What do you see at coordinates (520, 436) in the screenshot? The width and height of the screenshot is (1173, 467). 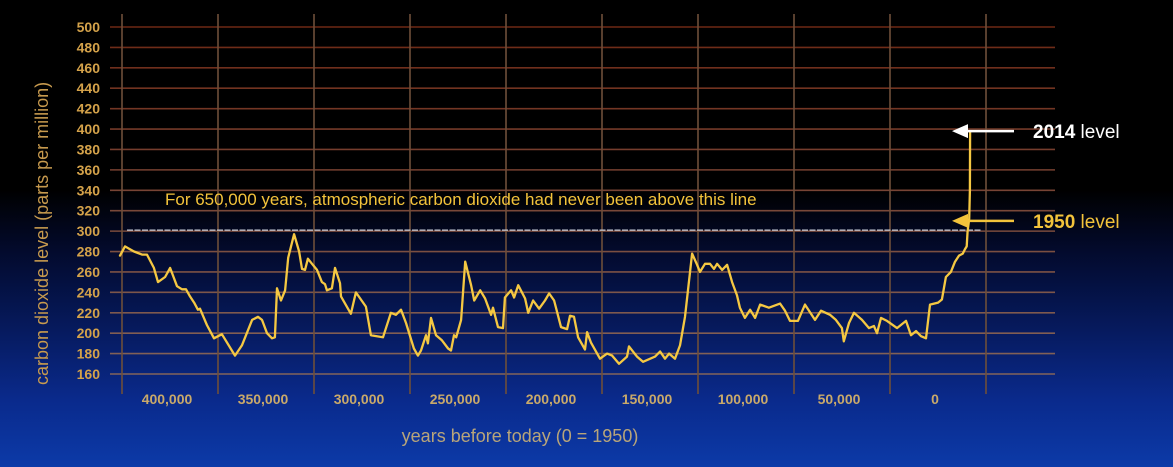 I see `x-axis-title: years before today (0 = 1950)` at bounding box center [520, 436].